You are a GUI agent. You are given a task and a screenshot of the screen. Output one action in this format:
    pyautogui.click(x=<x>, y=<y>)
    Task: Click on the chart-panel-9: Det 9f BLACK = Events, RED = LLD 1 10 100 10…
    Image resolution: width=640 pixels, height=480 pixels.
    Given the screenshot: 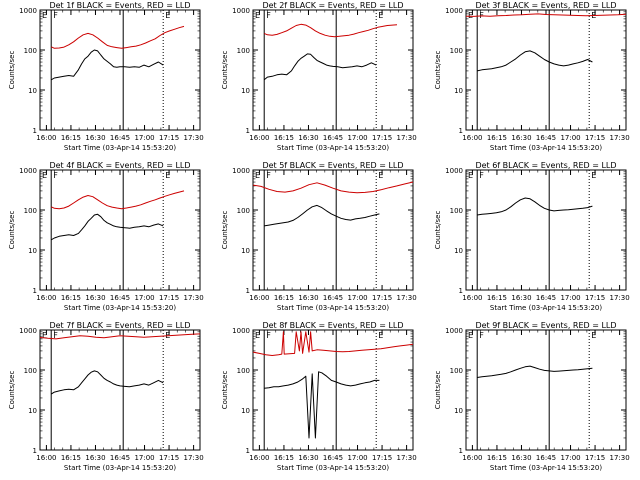 What is the action you would take?
    pyautogui.click(x=532, y=396)
    